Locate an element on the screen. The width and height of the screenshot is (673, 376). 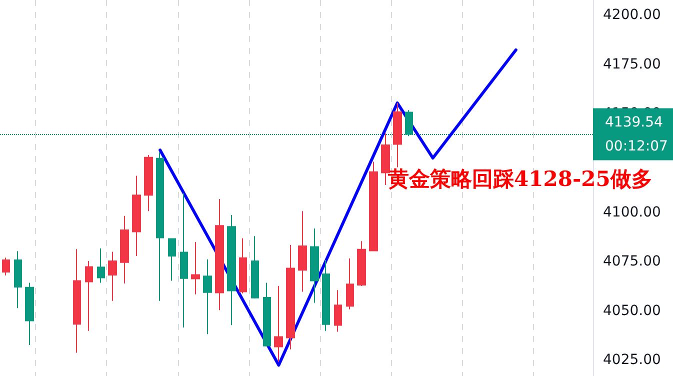
annotation: 黄金策略回踩4128-25做多 is located at coordinates (519, 178).